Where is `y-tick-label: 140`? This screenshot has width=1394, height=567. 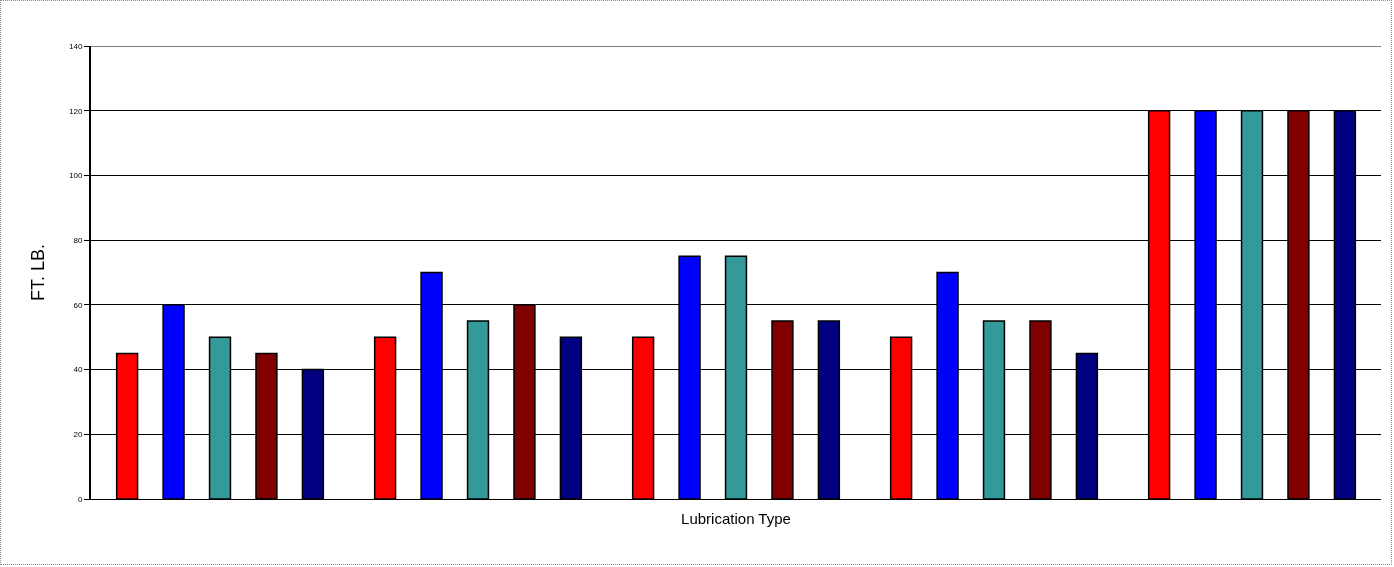
y-tick-label: 140 is located at coordinates (76, 46).